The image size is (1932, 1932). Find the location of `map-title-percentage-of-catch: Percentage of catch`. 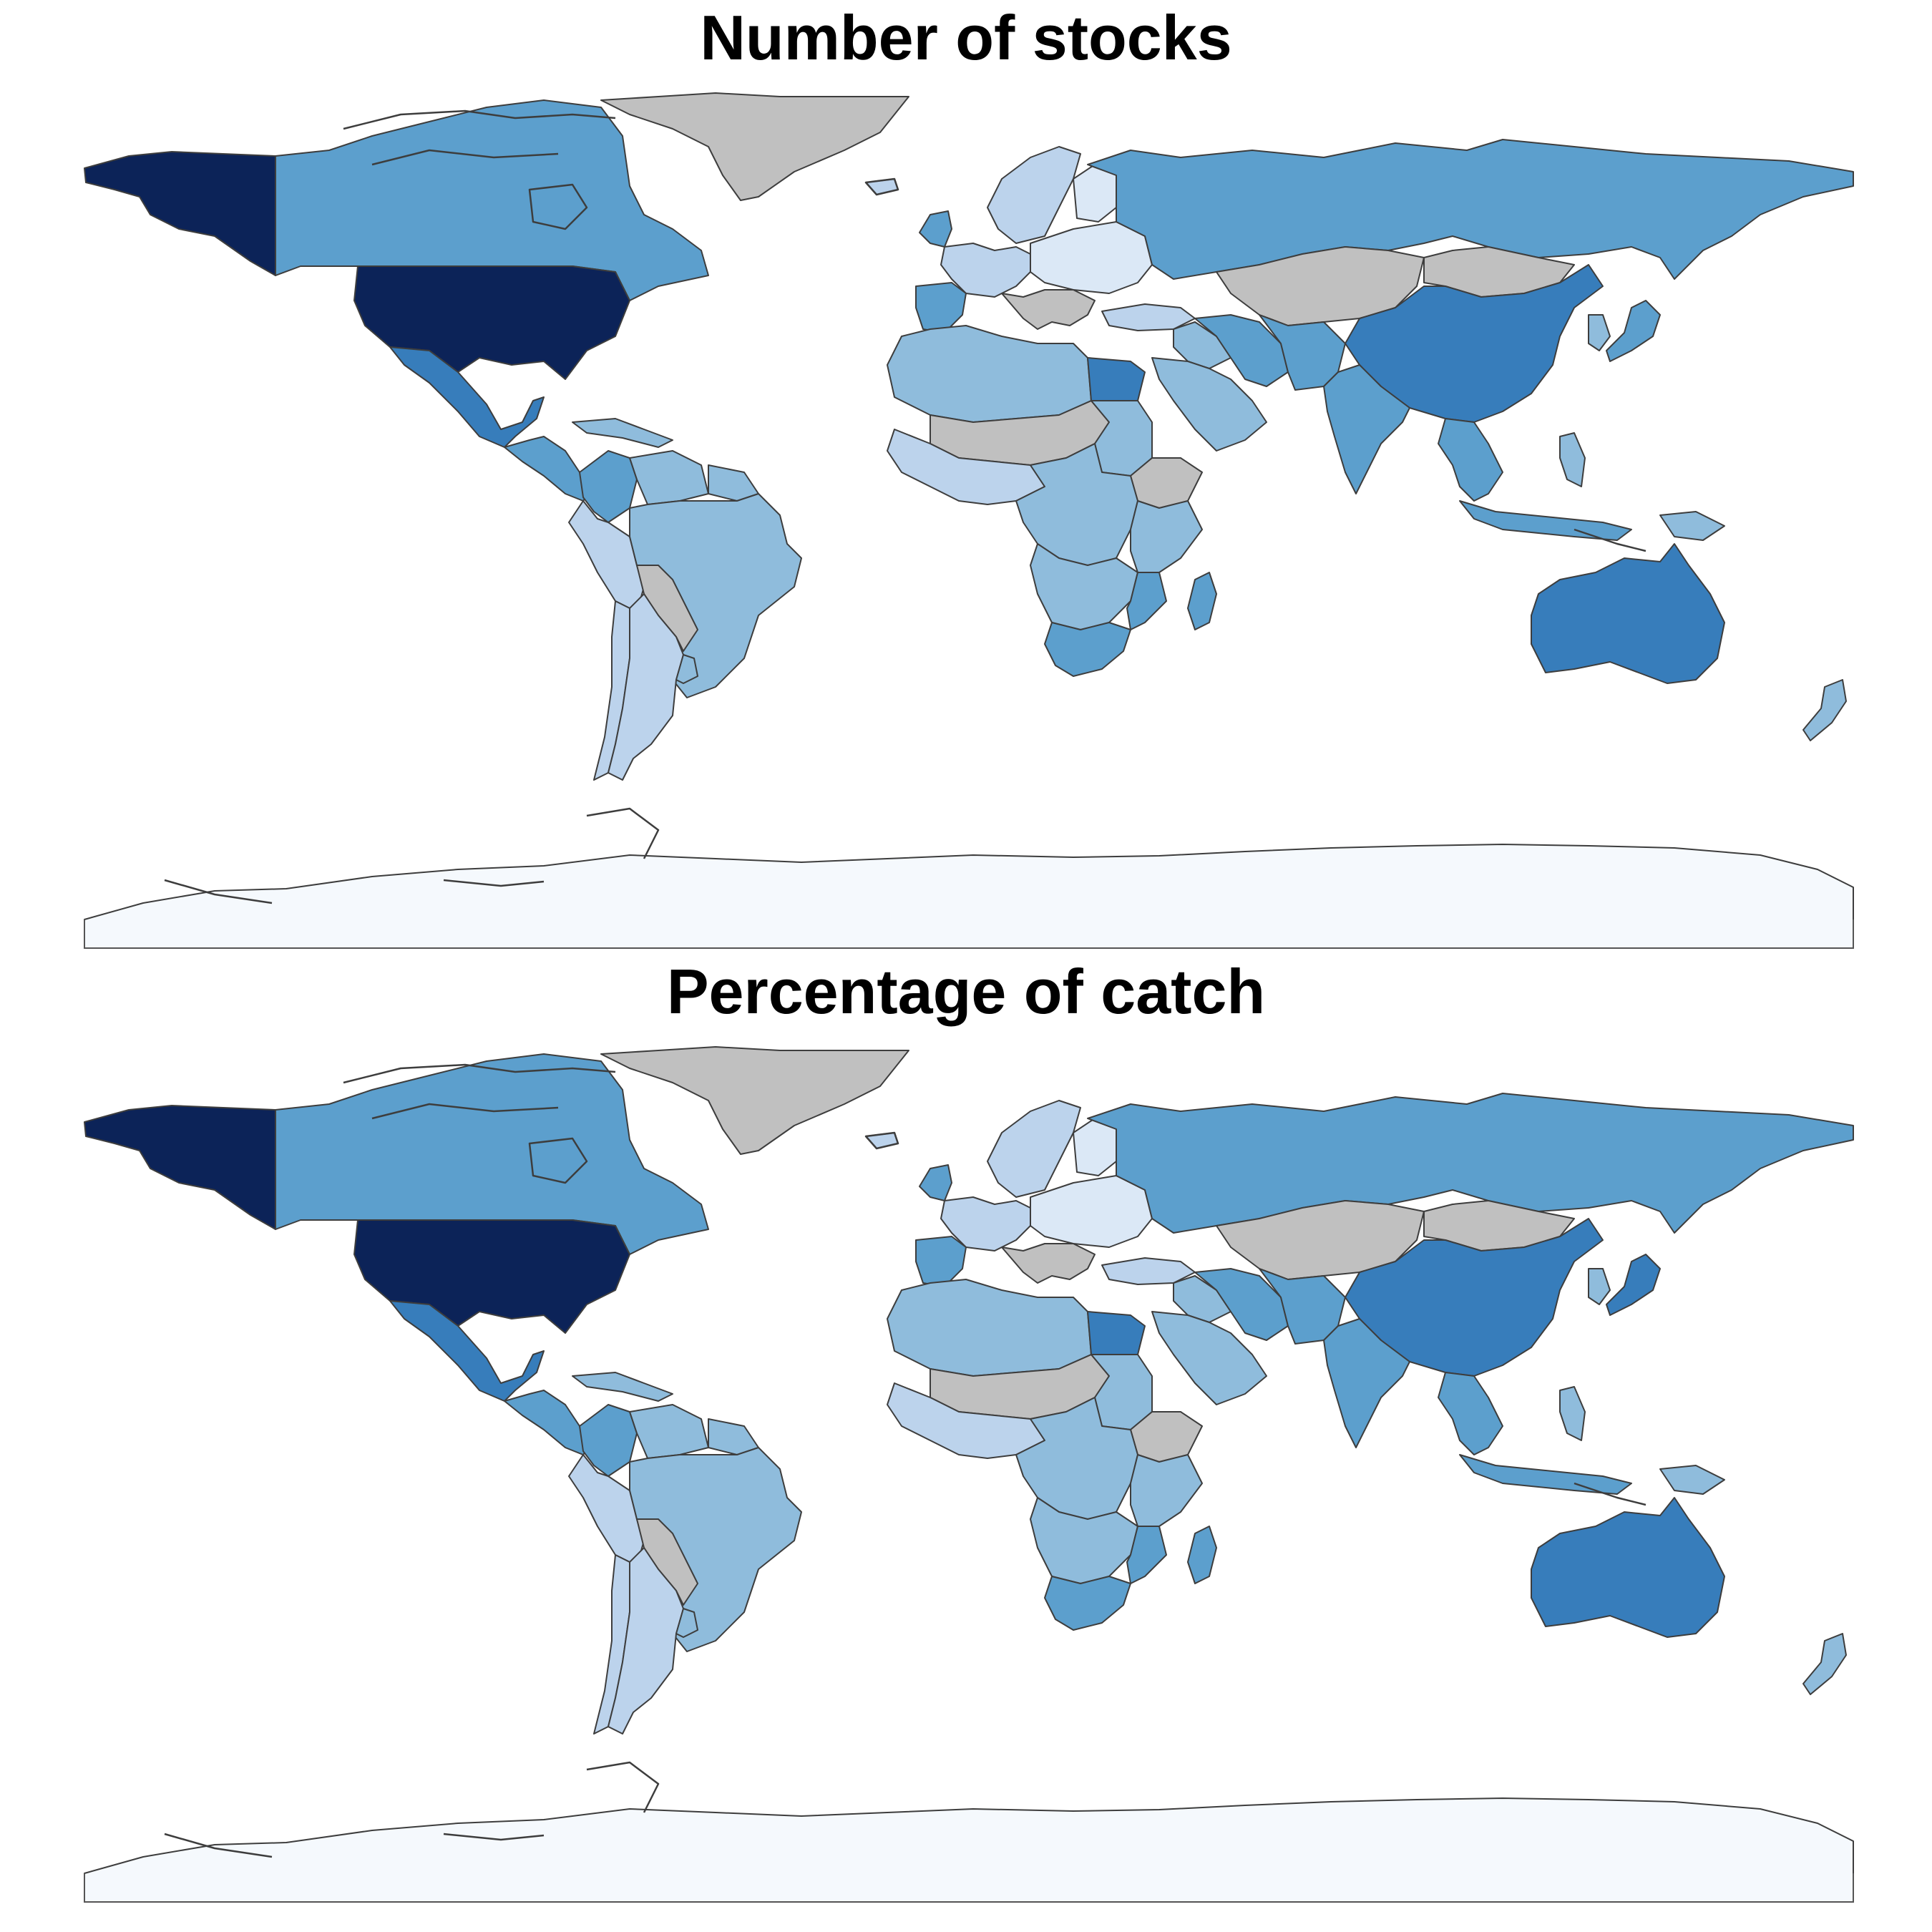

map-title-percentage-of-catch: Percentage of catch is located at coordinates (966, 991).